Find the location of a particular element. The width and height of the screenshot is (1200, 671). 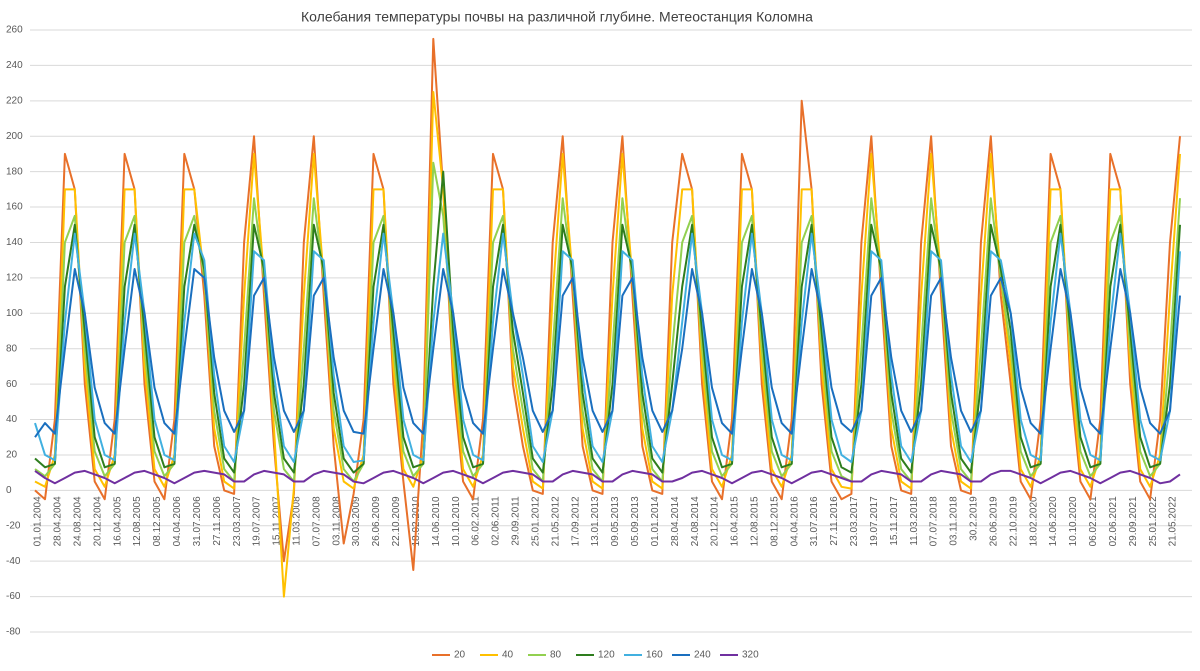

x-tick-label: 28.04.2014 is located at coordinates (675, 521).